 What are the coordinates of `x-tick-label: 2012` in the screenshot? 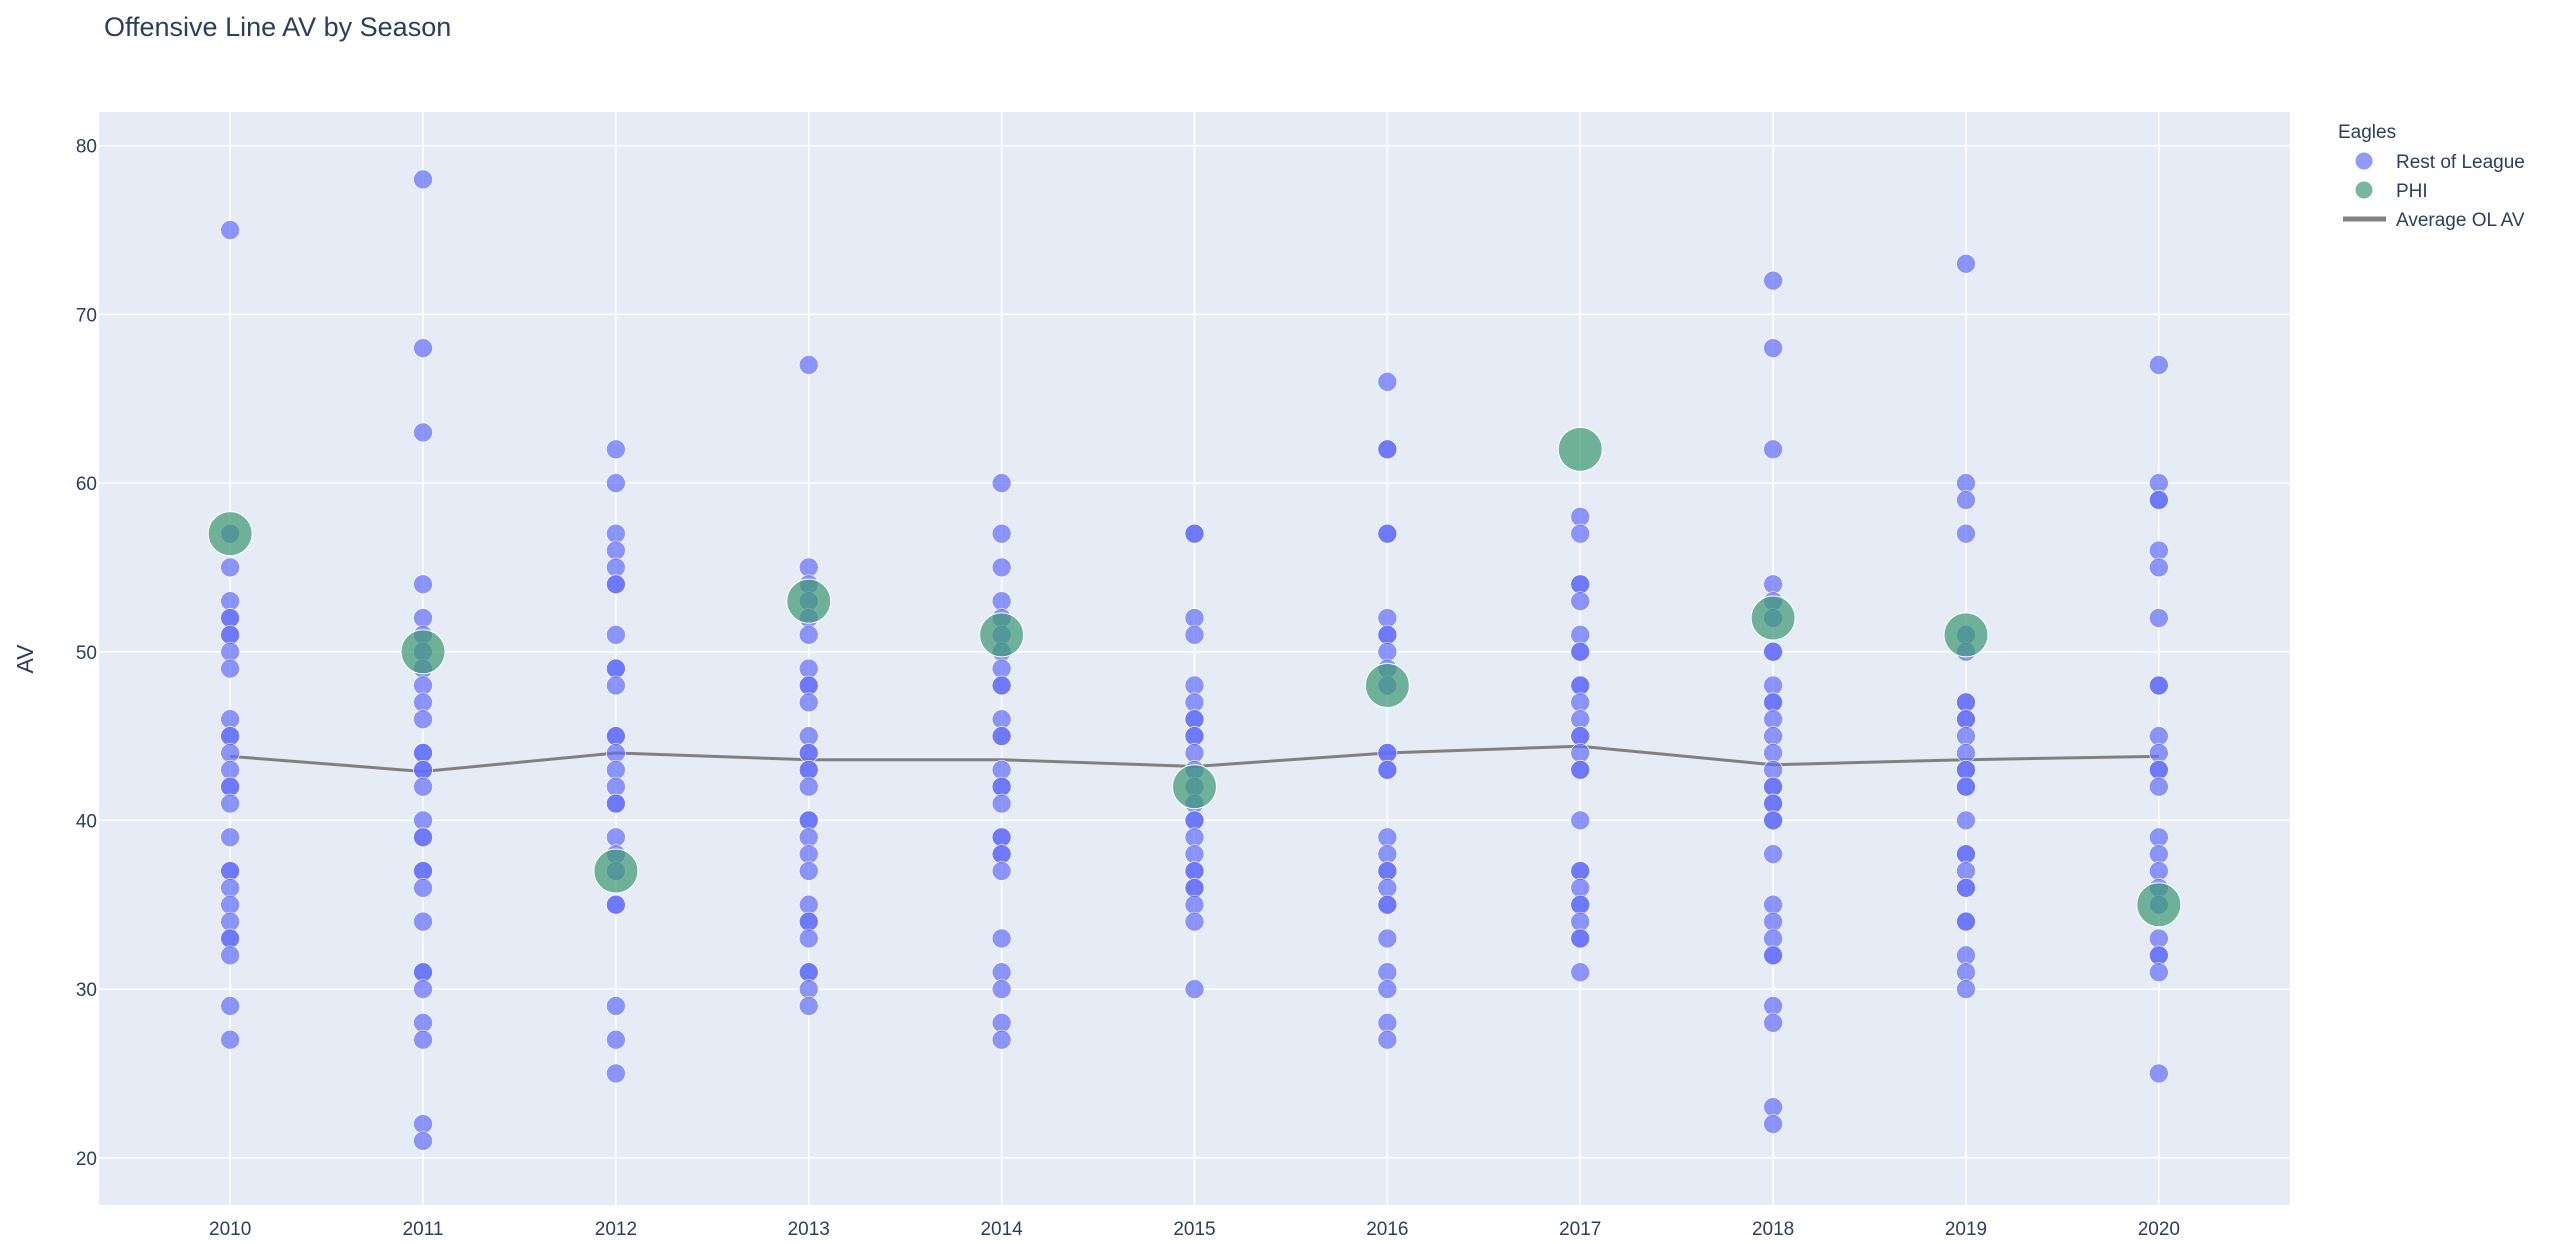 It's located at (616, 1229).